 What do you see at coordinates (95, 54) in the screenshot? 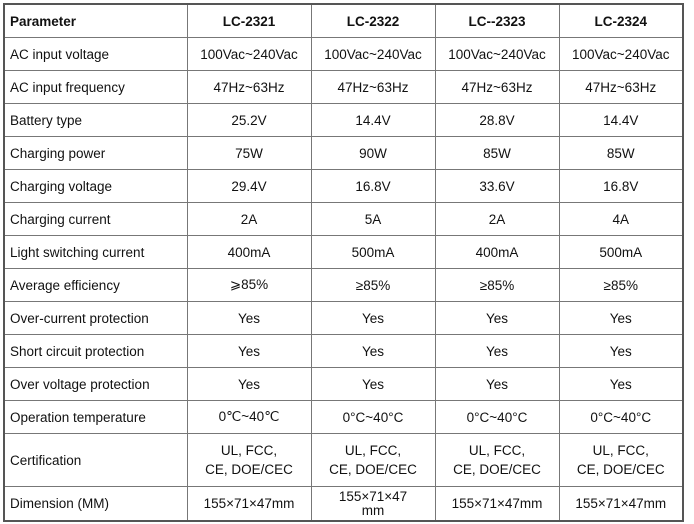
I see `row-label: AC input voltage` at bounding box center [95, 54].